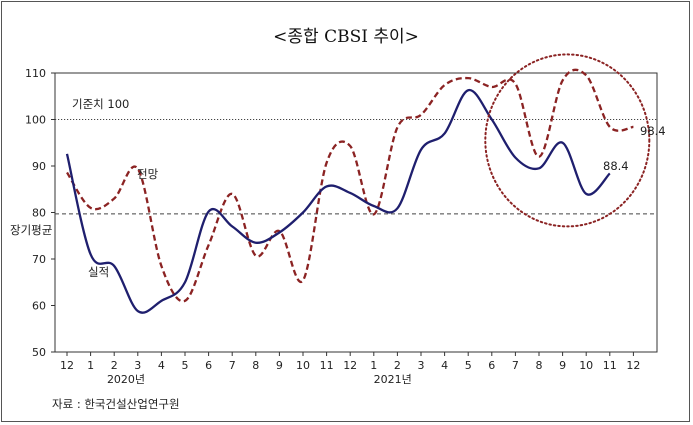 The height and width of the screenshot is (425, 693). What do you see at coordinates (31, 230) in the screenshot?
I see `long-term-average-label: 장기평균` at bounding box center [31, 230].